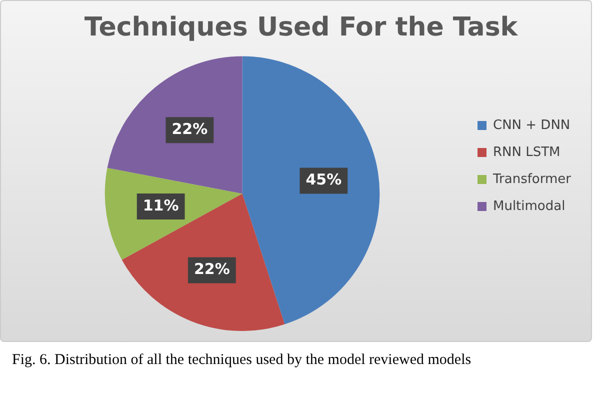 The image size is (596, 411). What do you see at coordinates (301, 27) in the screenshot?
I see `chart-title: Techniques Used For the Task` at bounding box center [301, 27].